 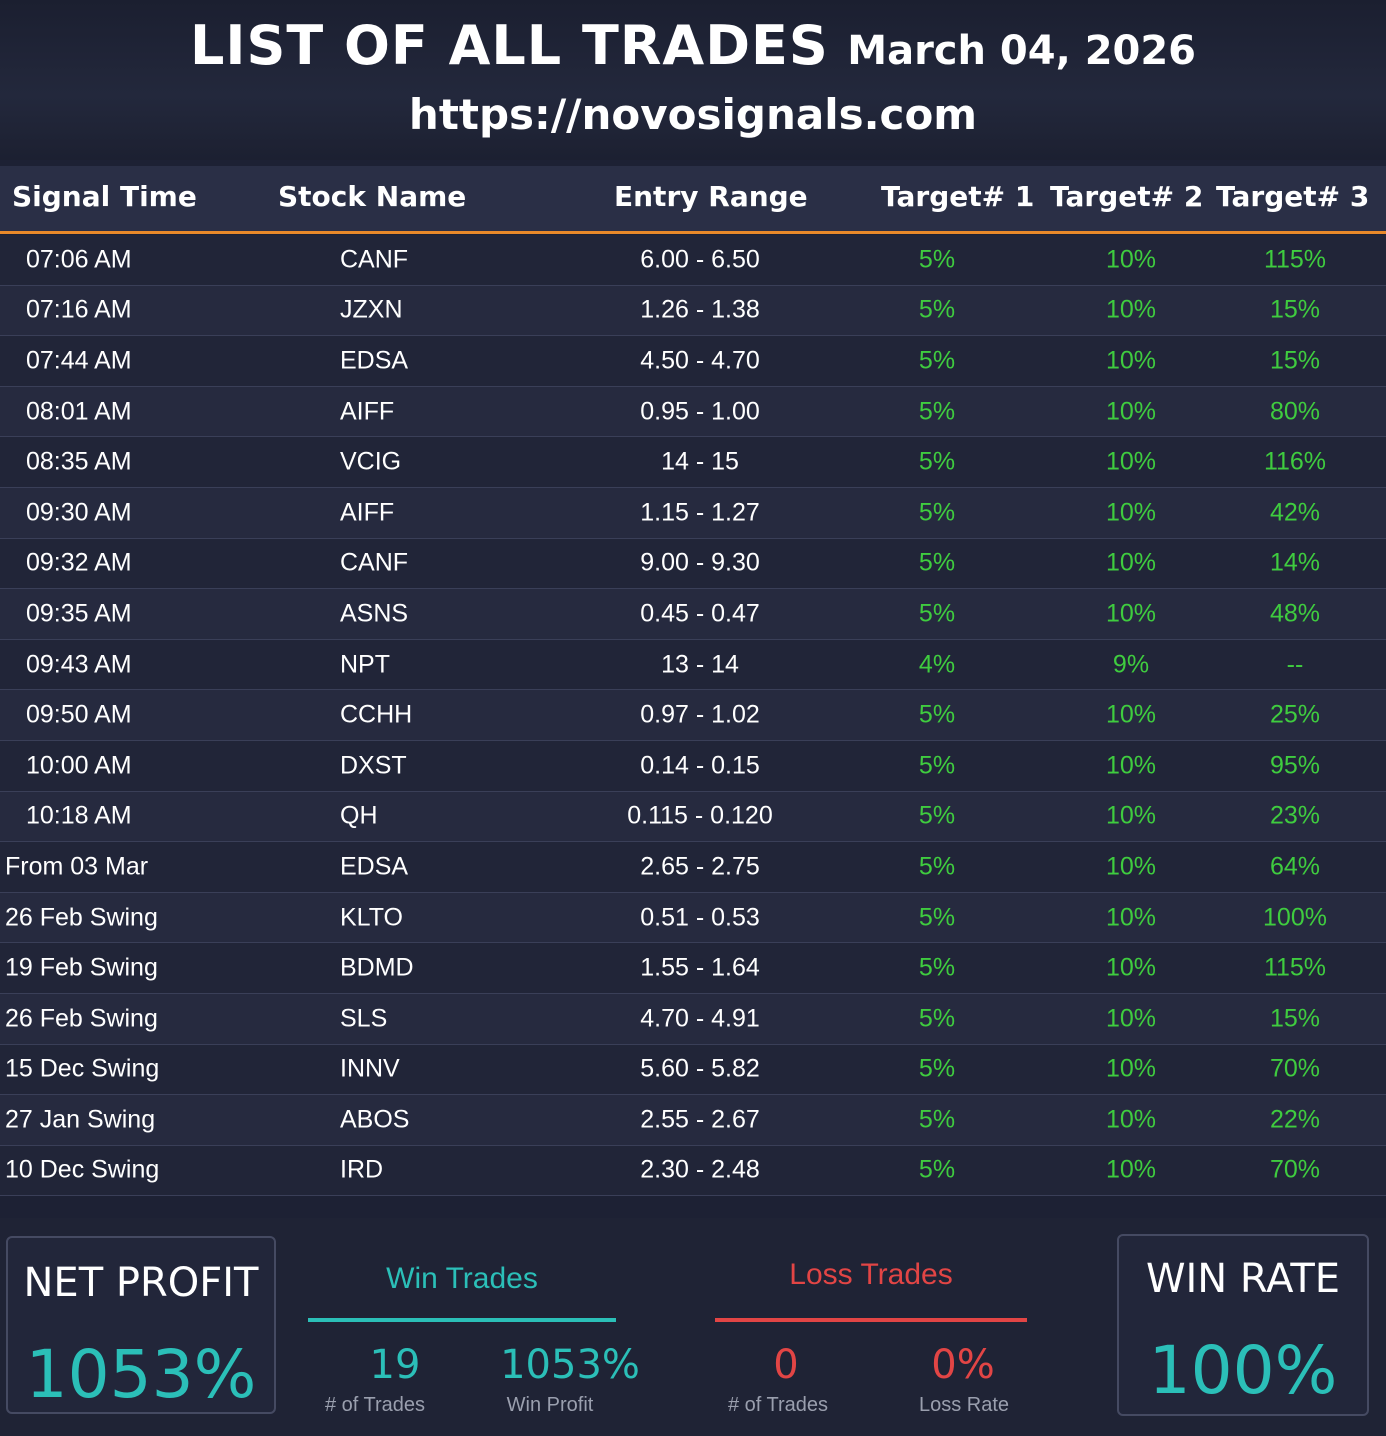 I want to click on entry-range-cell: 2.65 - 2.75, so click(x=700, y=866).